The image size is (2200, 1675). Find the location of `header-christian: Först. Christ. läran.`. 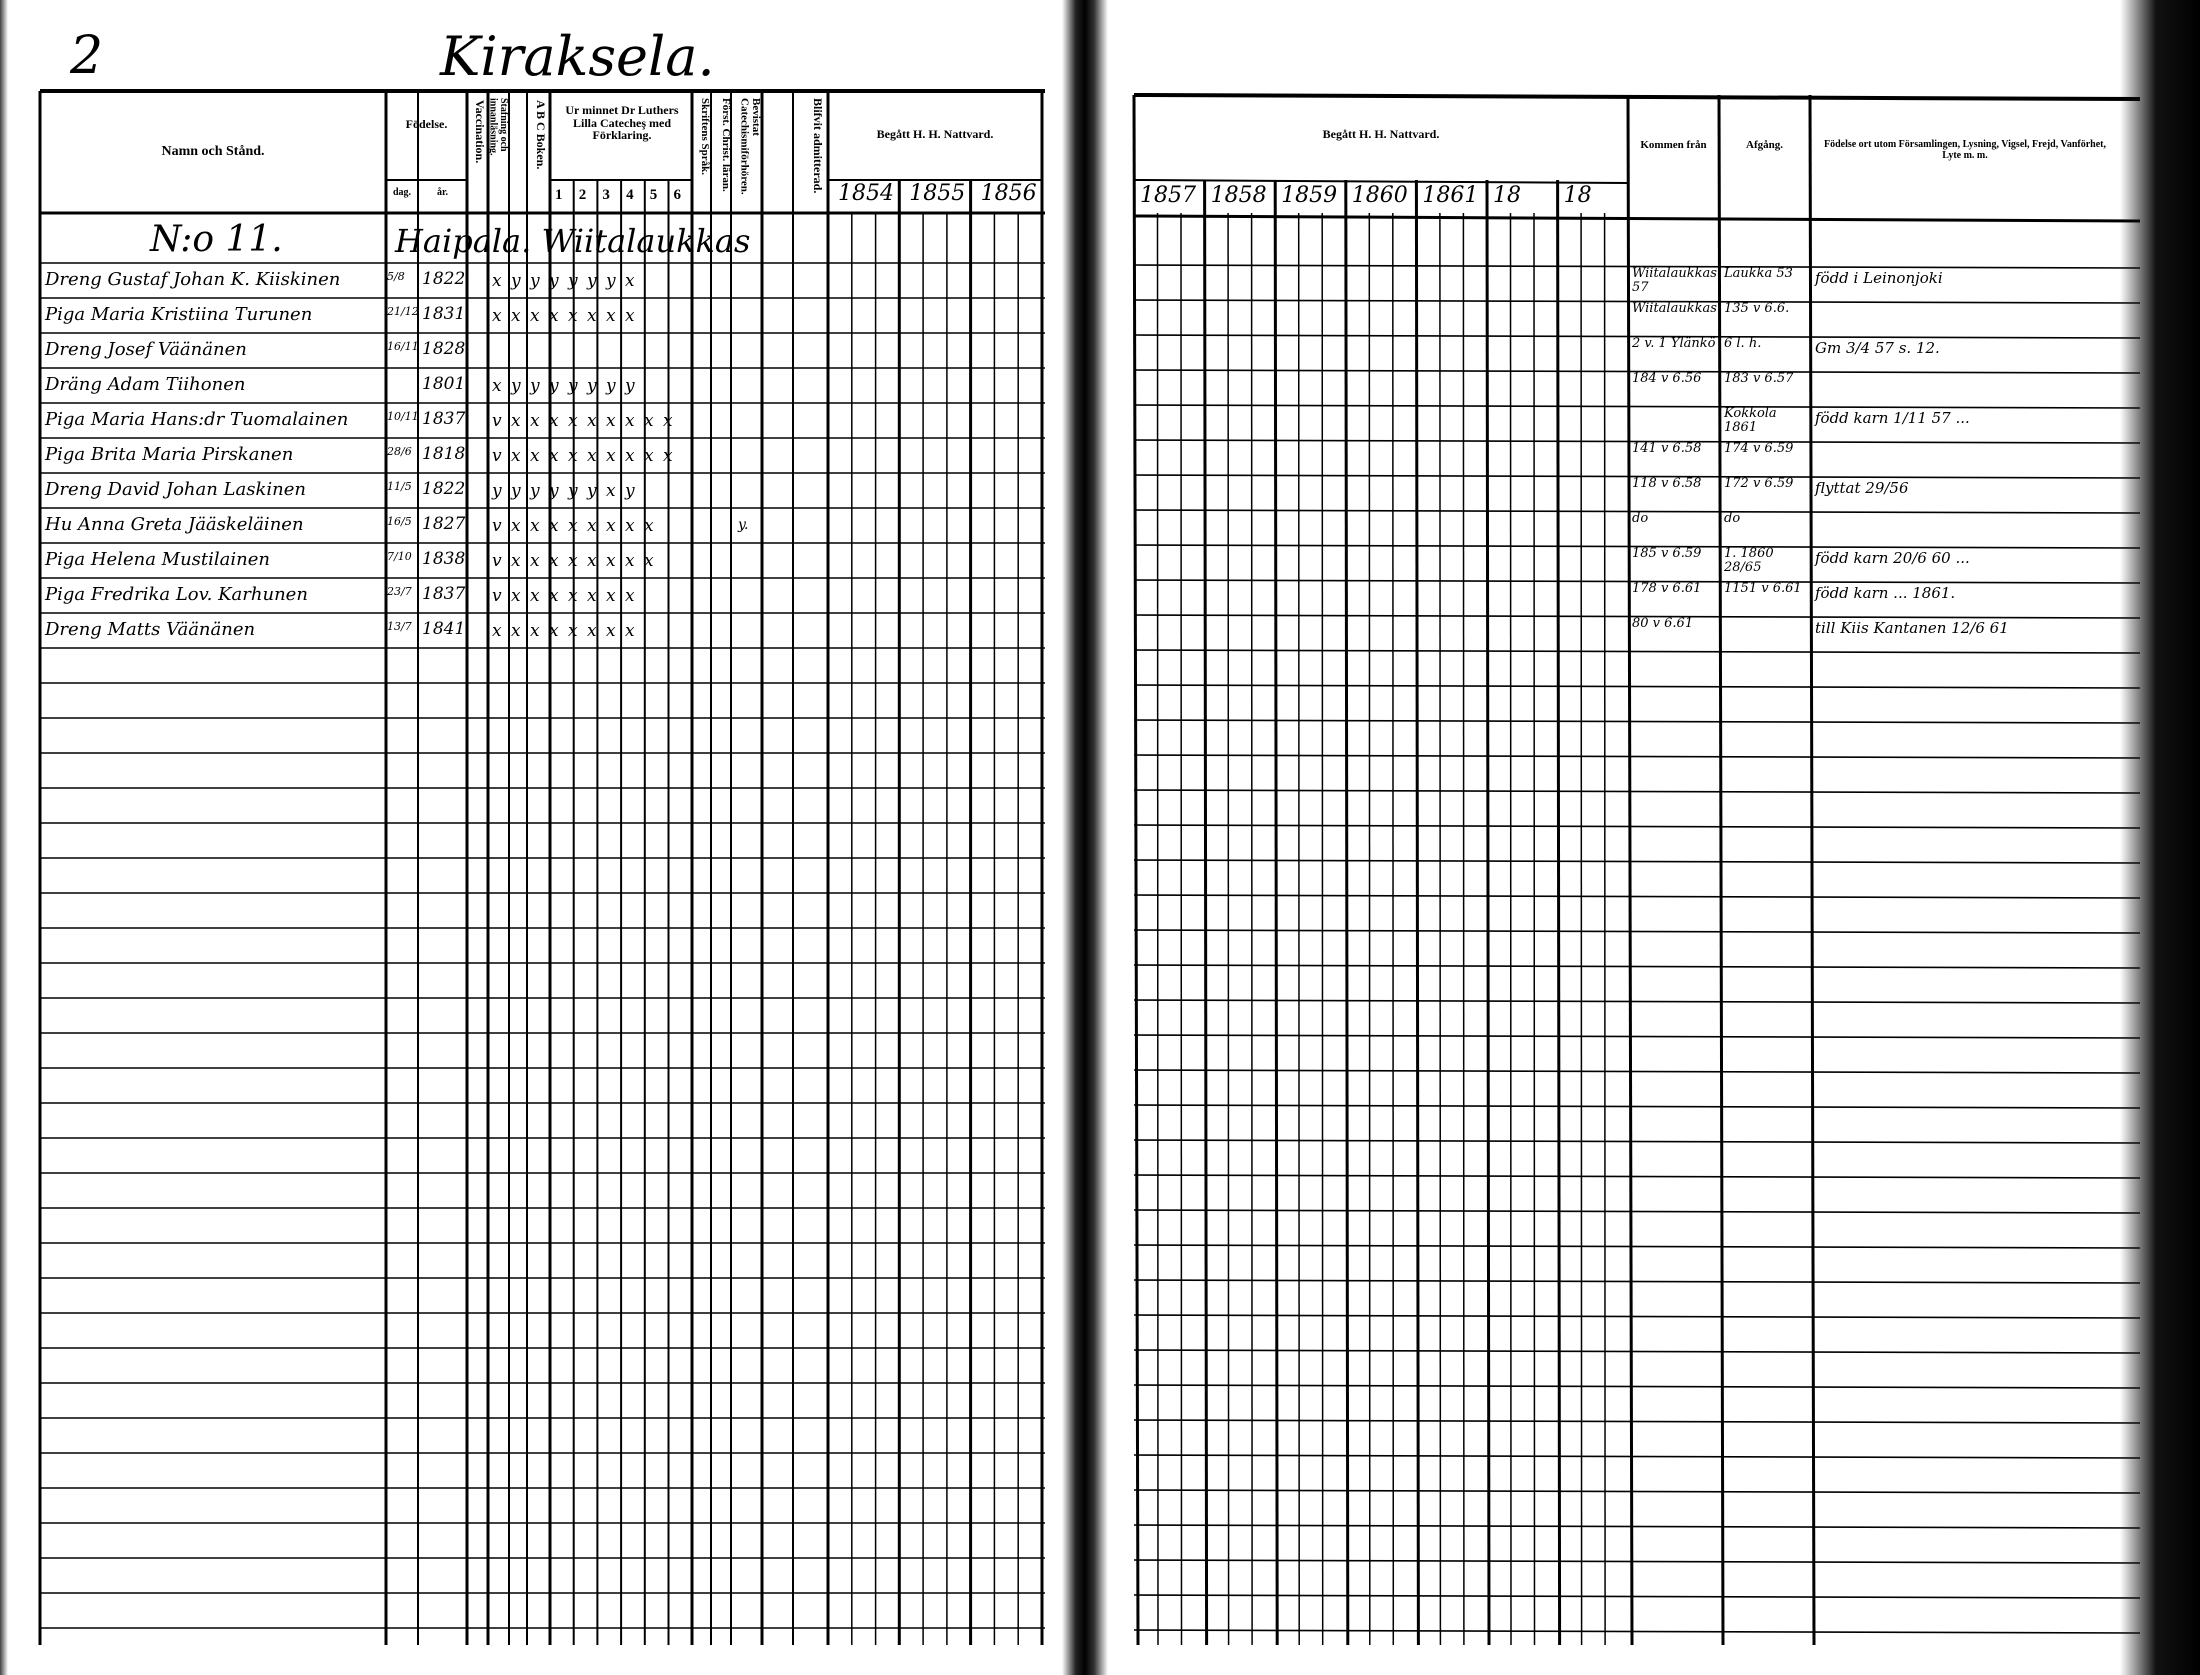

header-christian: Först. Christ. läran. is located at coordinates (726, 145).